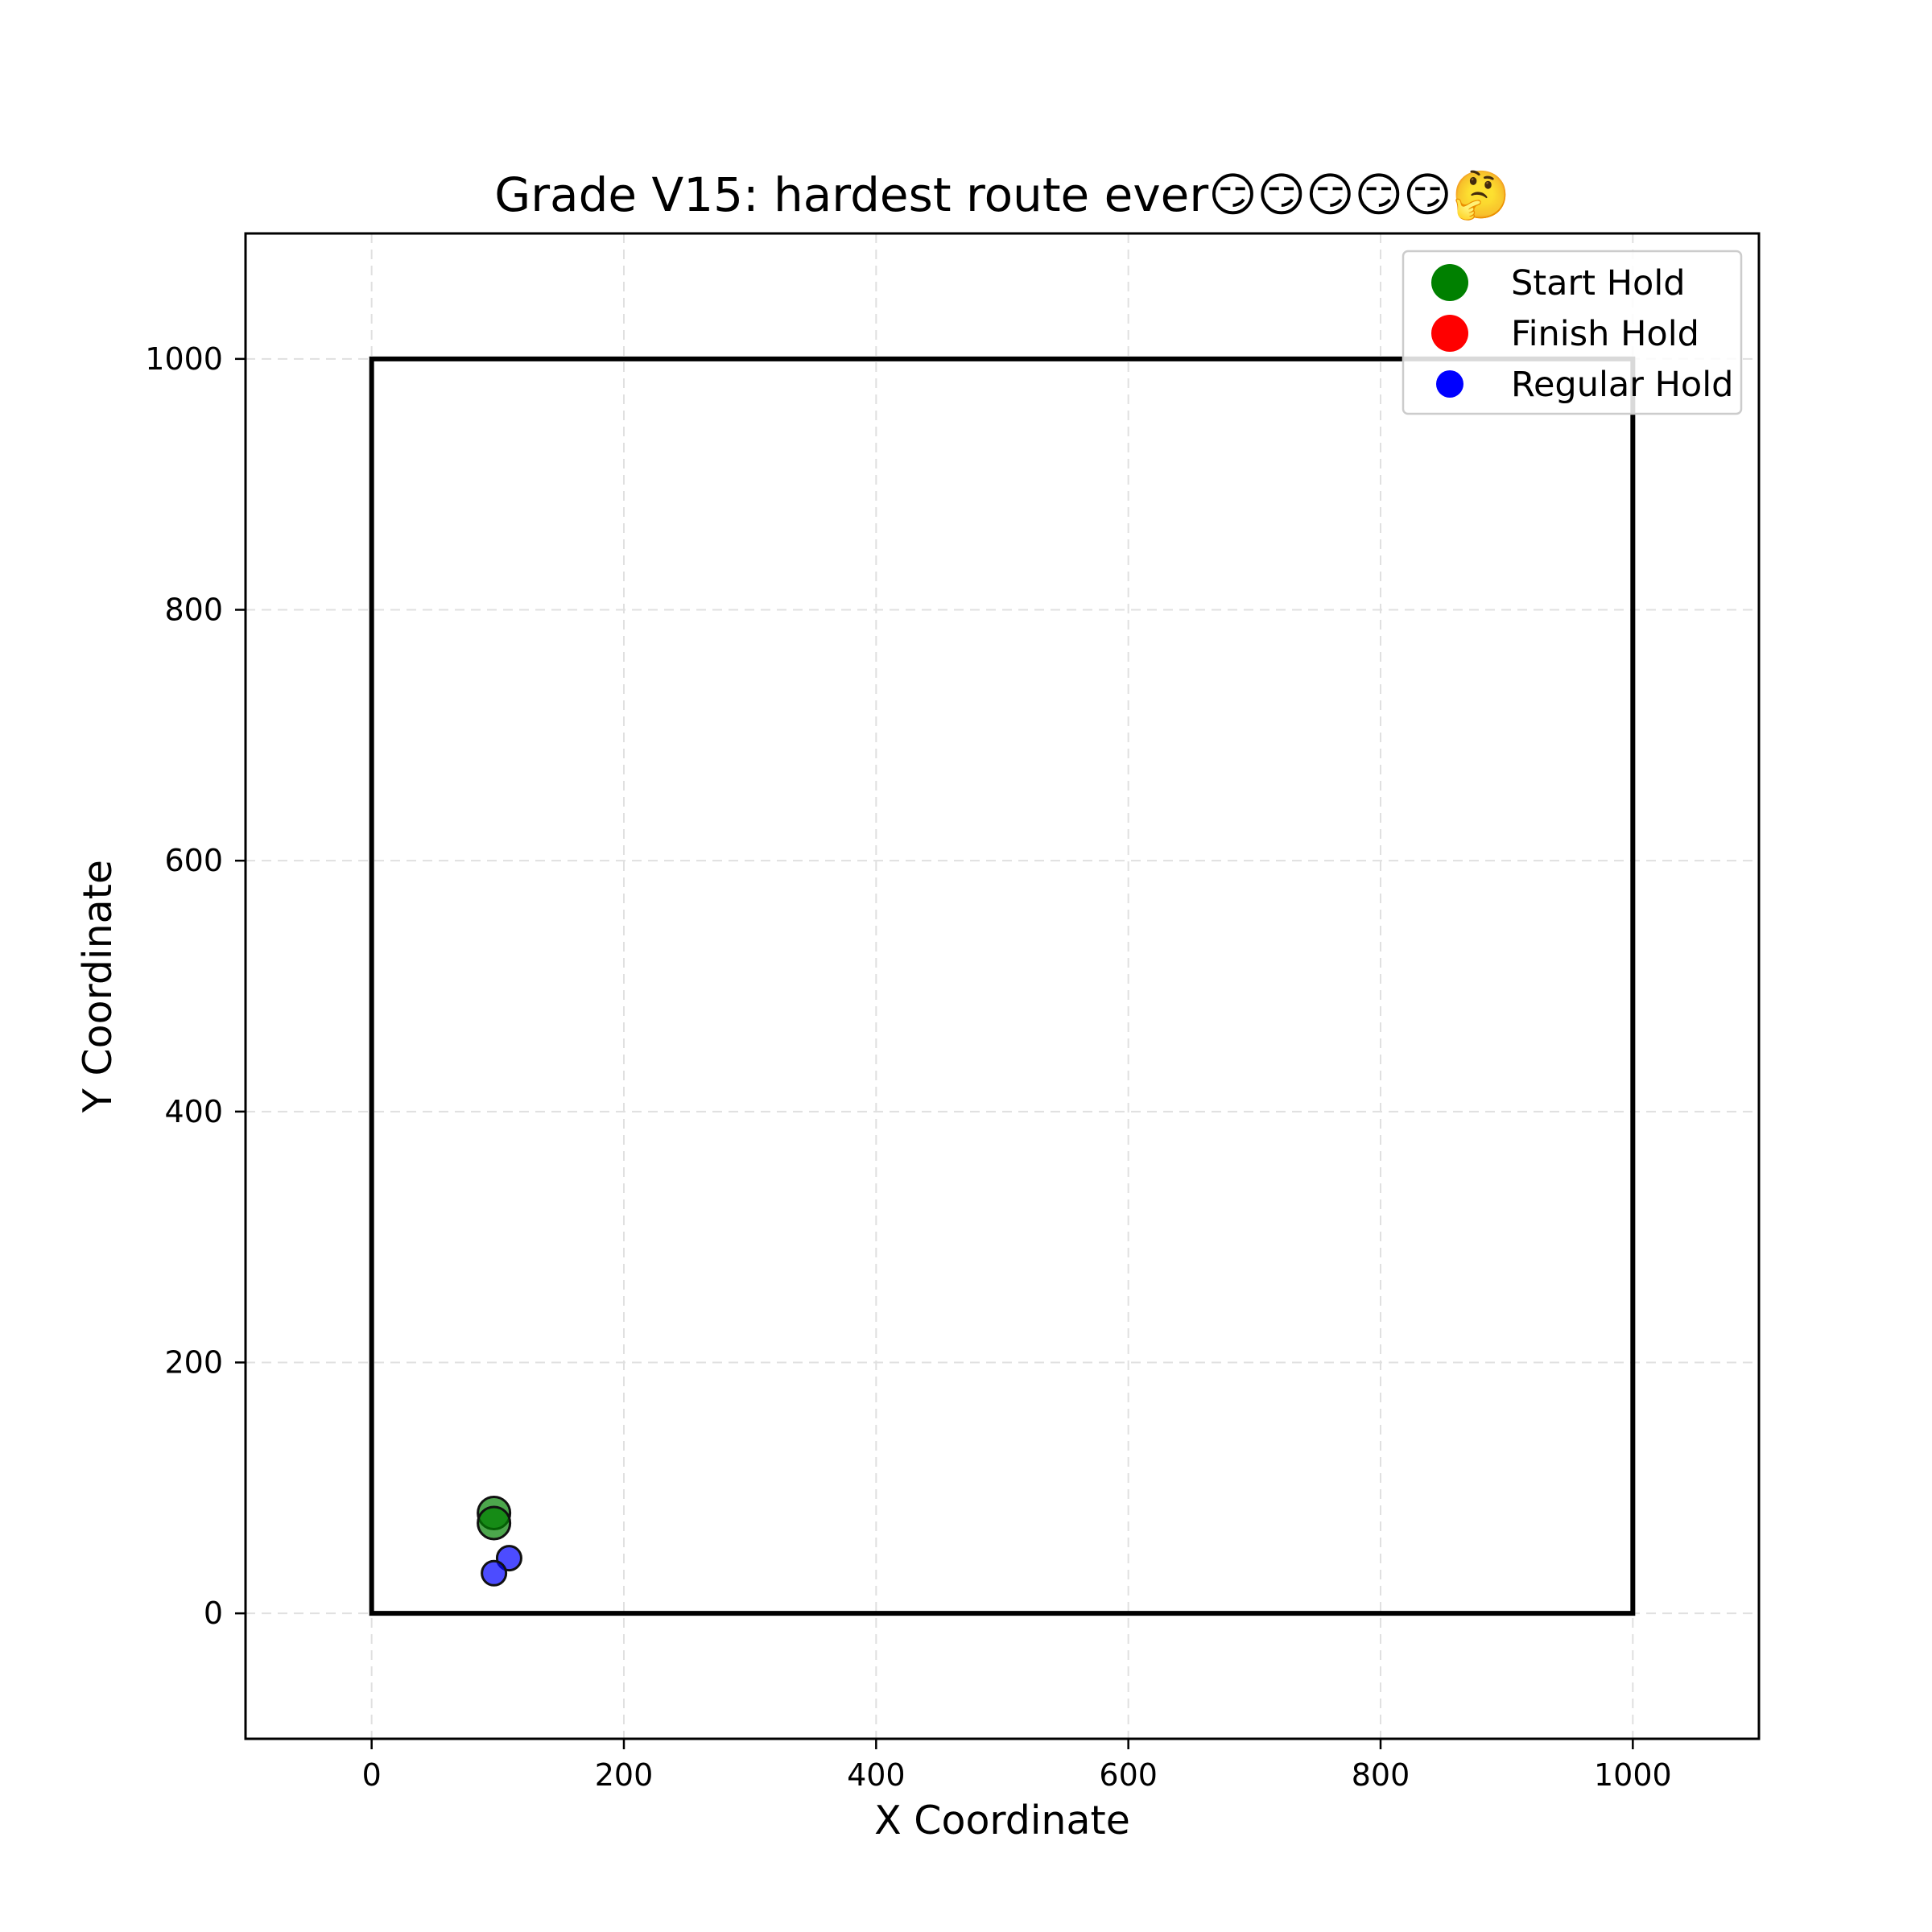 The image size is (1932, 1932). What do you see at coordinates (876, 1775) in the screenshot?
I see `x-tick-label: 400` at bounding box center [876, 1775].